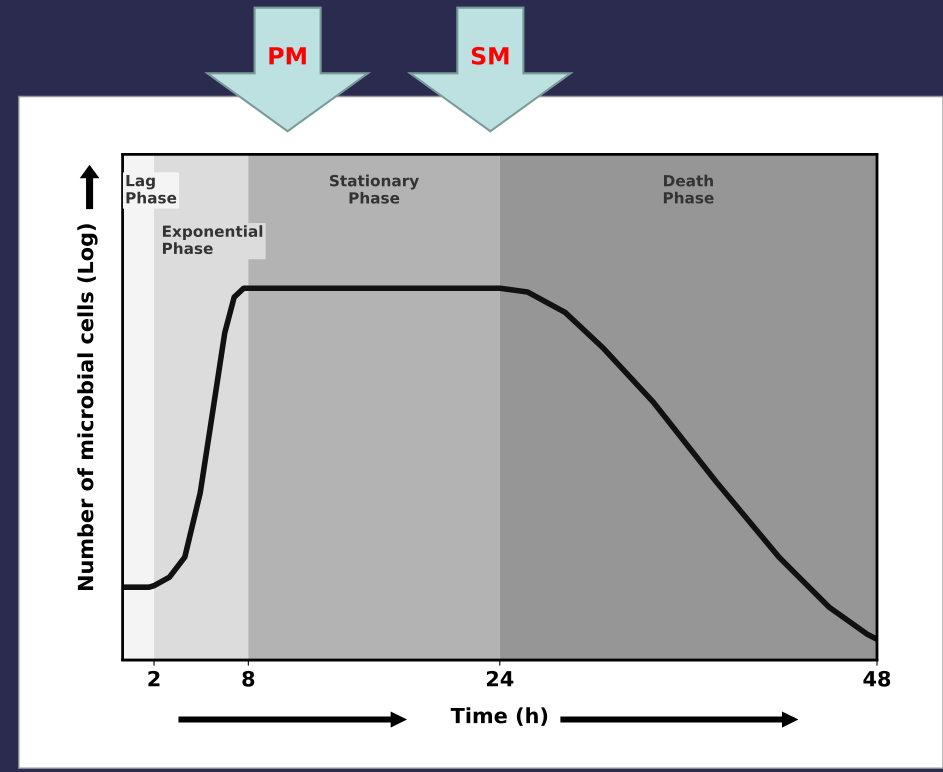 The width and height of the screenshot is (943, 772). Describe the element at coordinates (154, 678) in the screenshot. I see `x-tick-label: 2` at that location.